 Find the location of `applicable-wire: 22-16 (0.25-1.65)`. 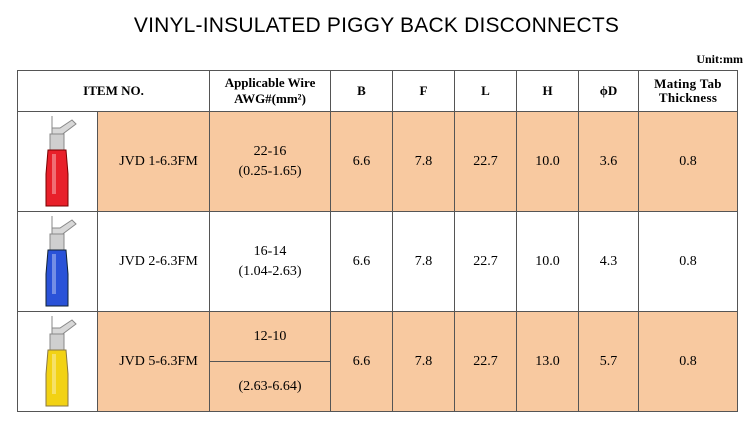

applicable-wire: 22-16 (0.25-1.65) is located at coordinates (270, 161).